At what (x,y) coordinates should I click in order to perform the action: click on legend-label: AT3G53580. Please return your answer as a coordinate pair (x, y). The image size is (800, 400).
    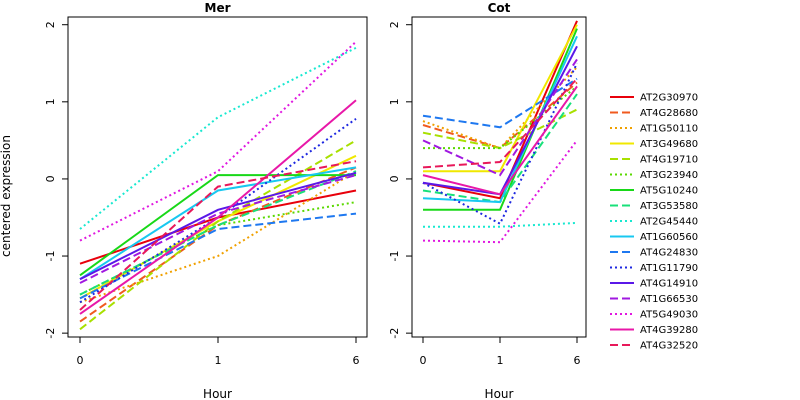
    Looking at the image, I should click on (669, 206).